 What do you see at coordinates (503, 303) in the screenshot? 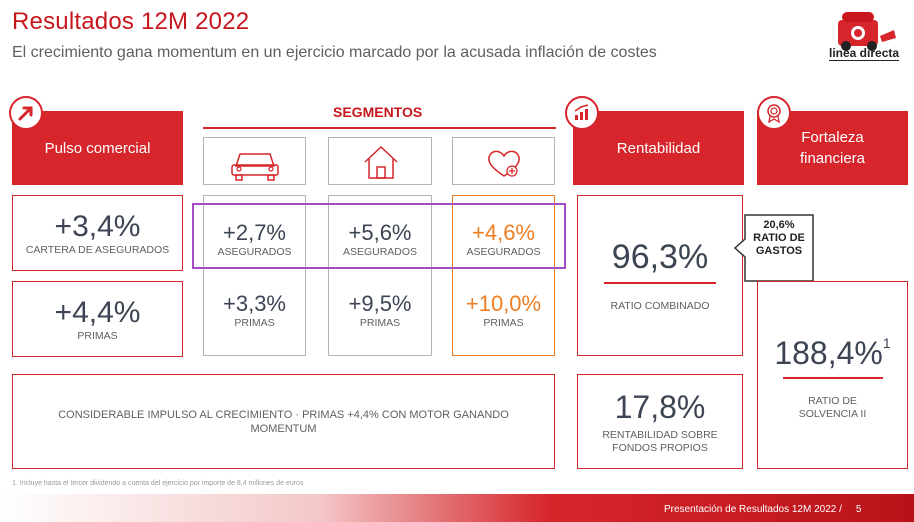
I see `health-primas-value: +10,0%` at bounding box center [503, 303].